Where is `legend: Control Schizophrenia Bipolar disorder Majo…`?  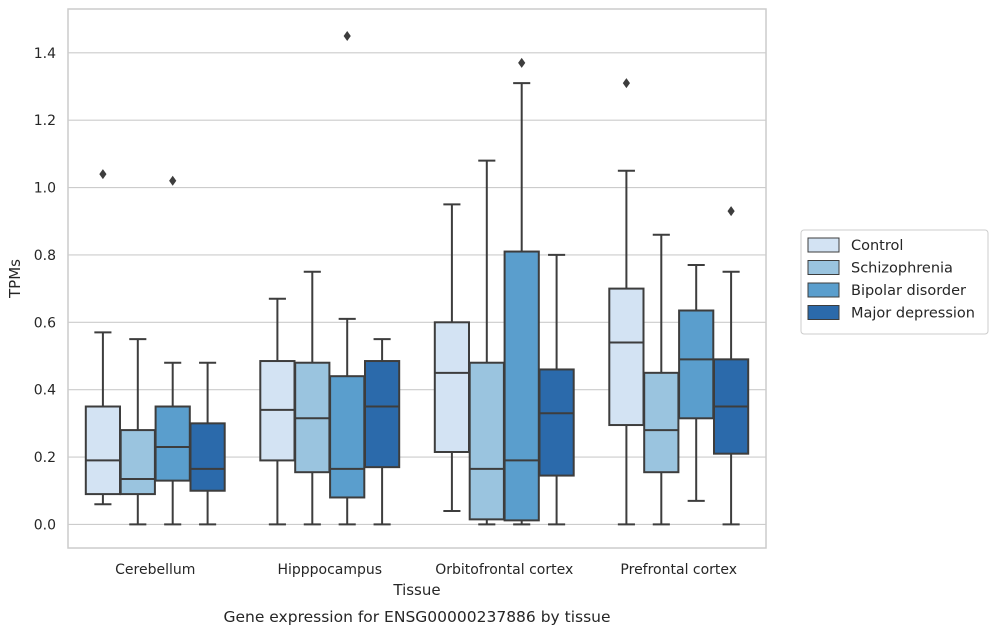
legend: Control Schizophrenia Bipolar disorder Majo… is located at coordinates (894, 282).